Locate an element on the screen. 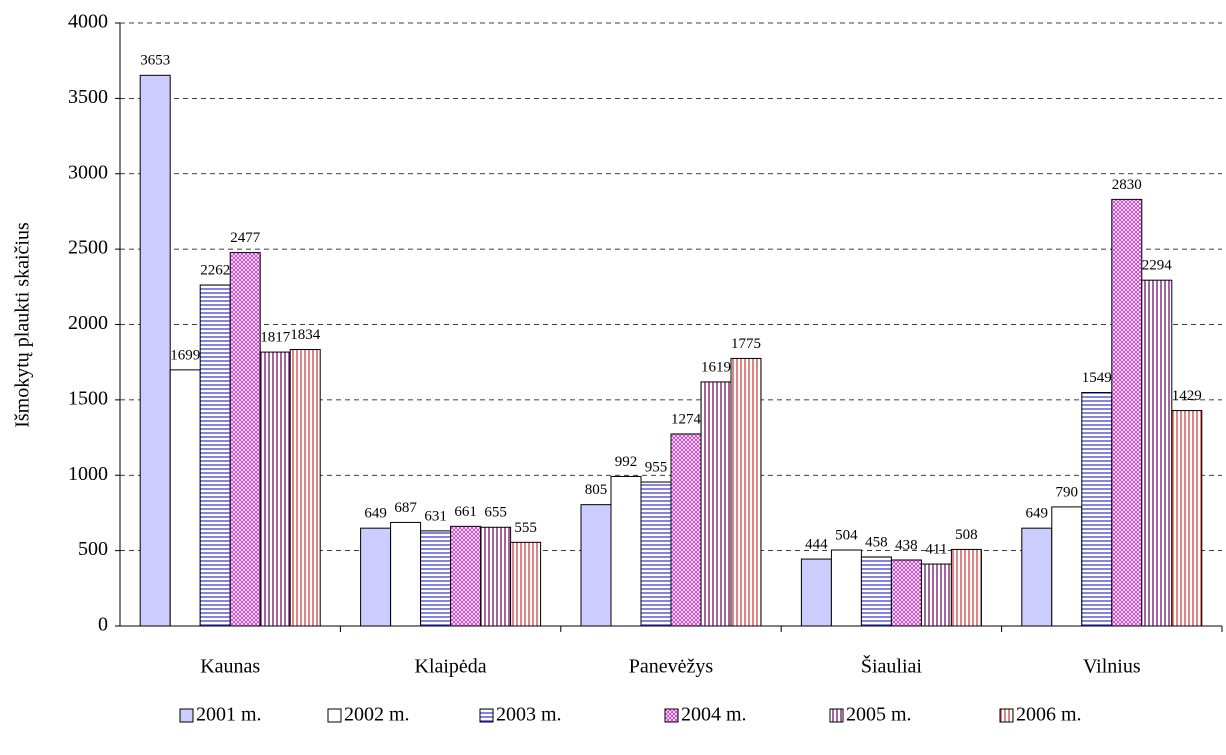  x-tick-label: Klaipėda is located at coordinates (451, 667).